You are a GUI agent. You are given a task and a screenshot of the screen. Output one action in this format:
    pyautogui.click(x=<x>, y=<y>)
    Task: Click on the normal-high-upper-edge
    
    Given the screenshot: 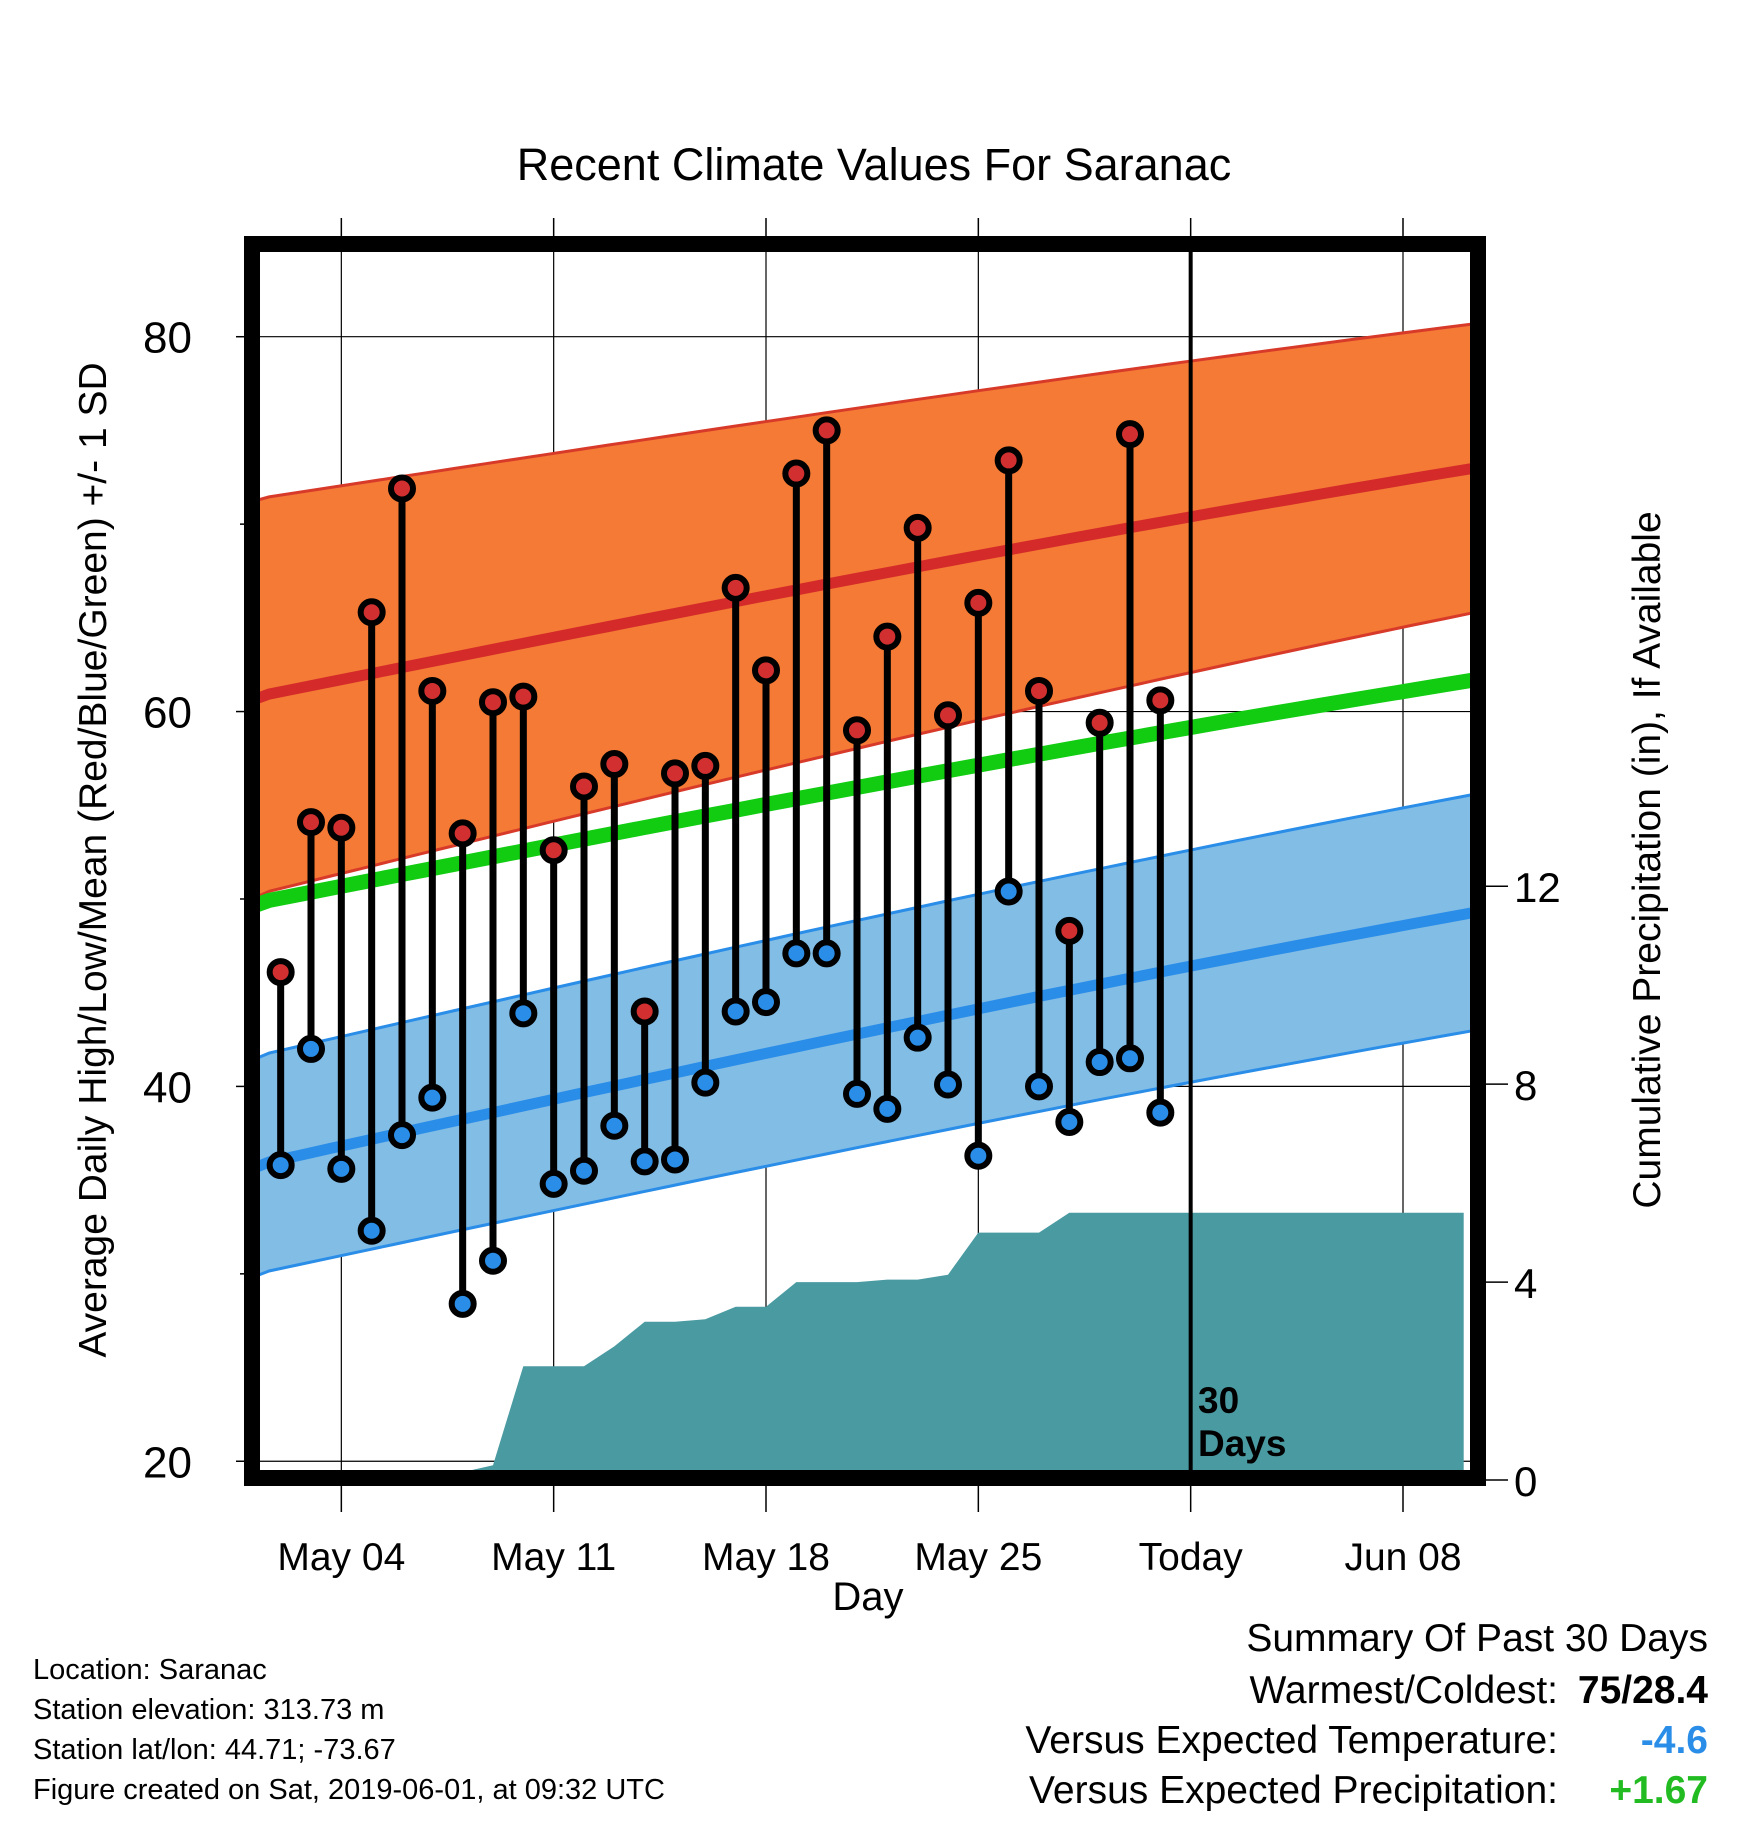 What is the action you would take?
    pyautogui.click(x=863, y=413)
    